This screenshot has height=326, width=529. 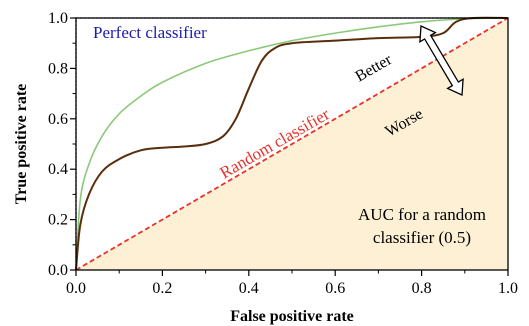 I want to click on y-tick-label: 0.6, so click(x=58, y=119).